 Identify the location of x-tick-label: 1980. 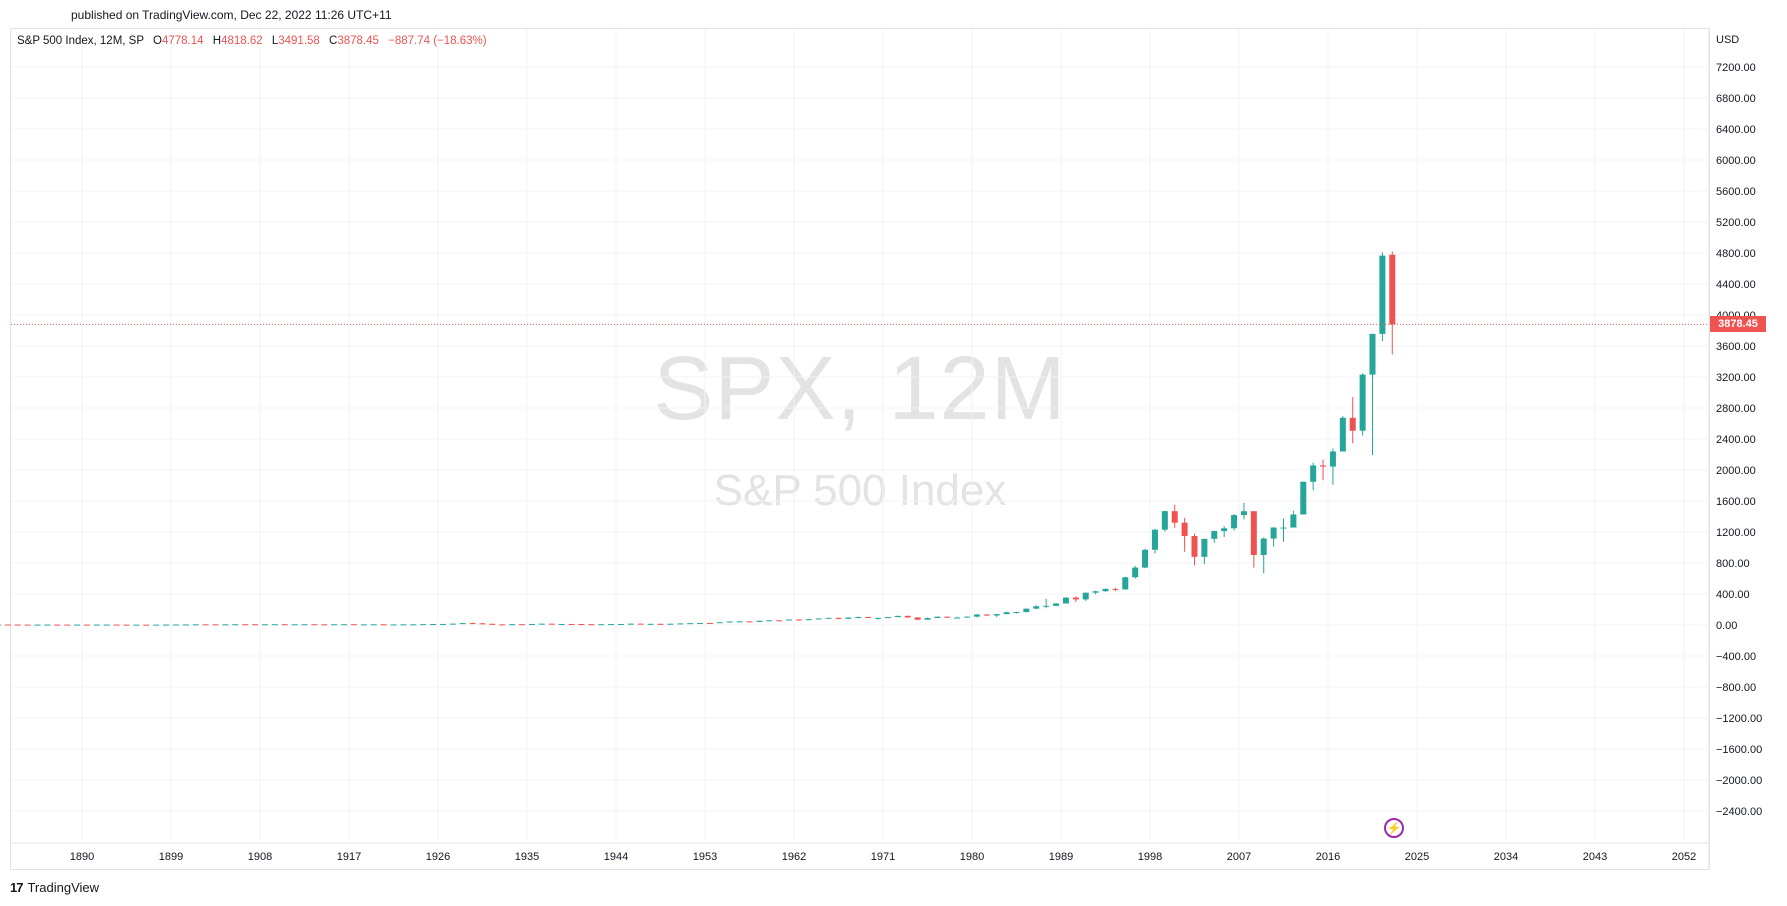
(972, 857).